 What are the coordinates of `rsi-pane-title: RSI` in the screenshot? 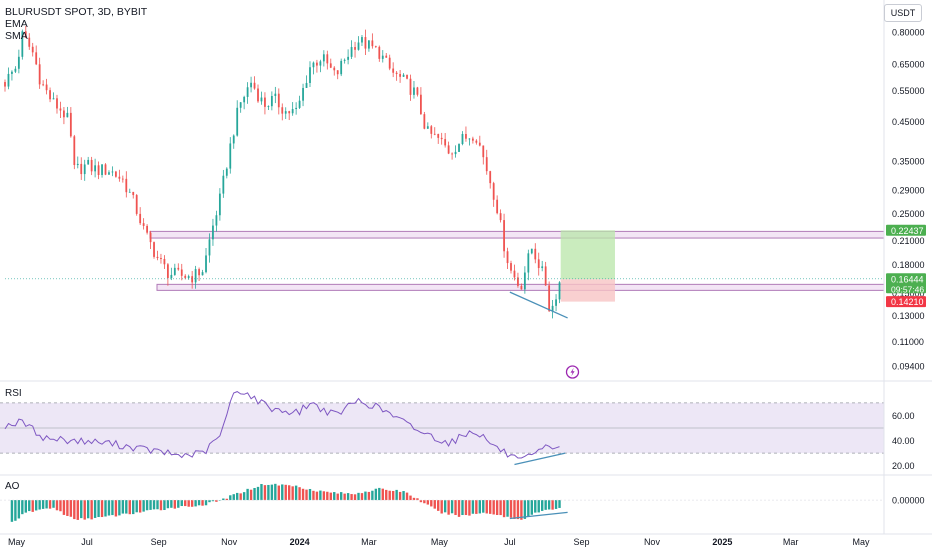 It's located at (13, 393).